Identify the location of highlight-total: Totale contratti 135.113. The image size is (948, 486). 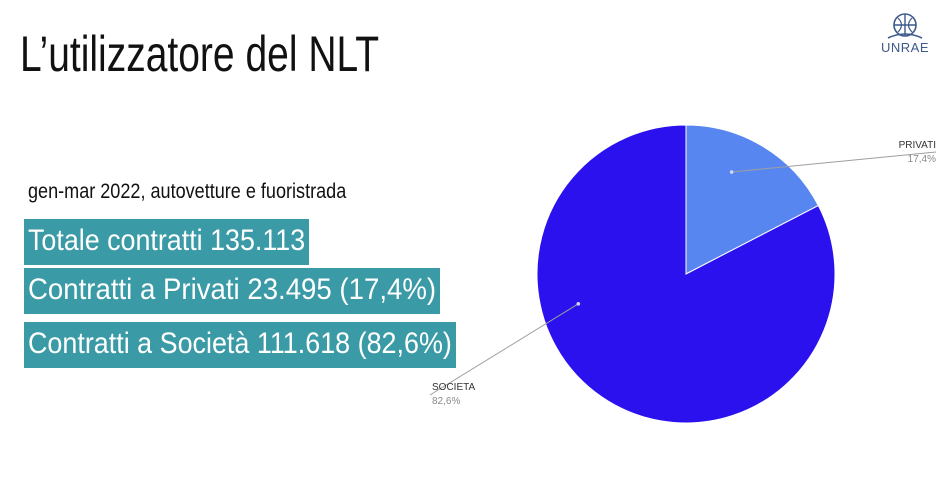
(166, 242).